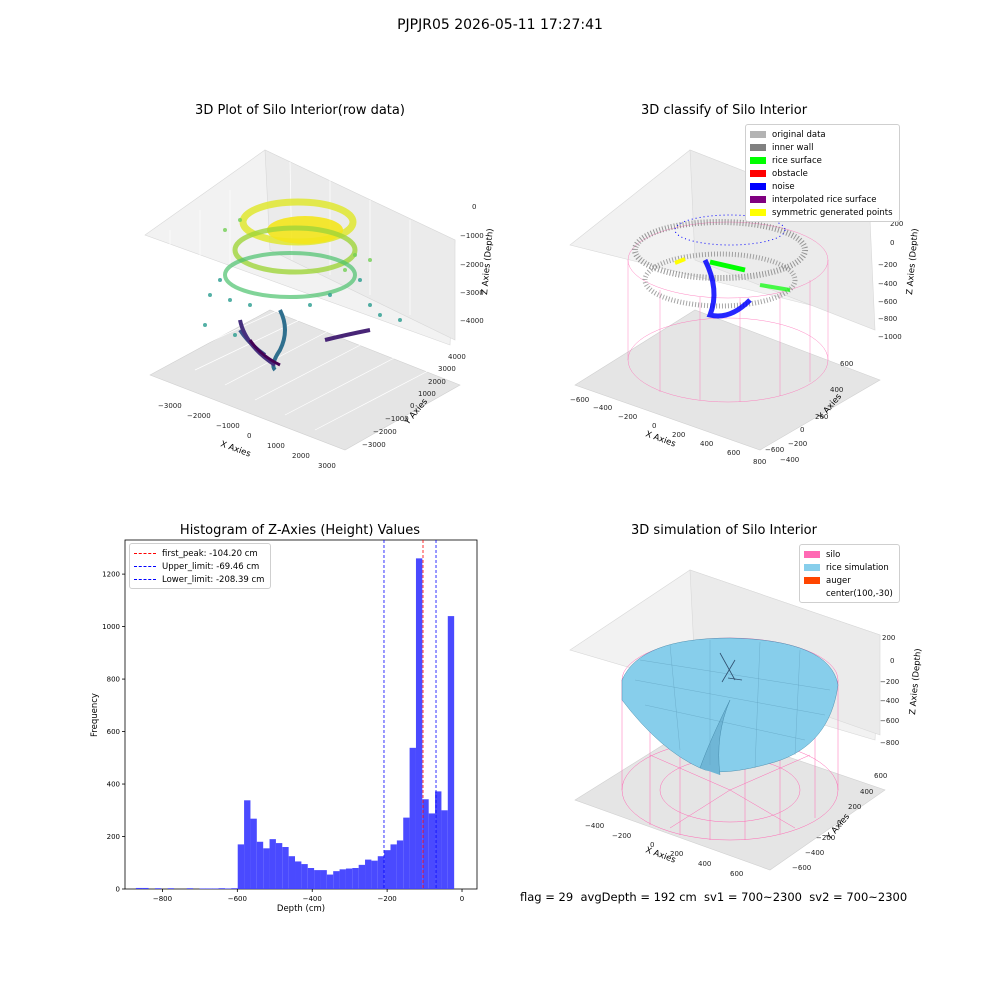 The height and width of the screenshot is (1000, 1000). Describe the element at coordinates (724, 530) in the screenshot. I see `simulation-plot-title: 3D simulation of Silo Interior` at that location.